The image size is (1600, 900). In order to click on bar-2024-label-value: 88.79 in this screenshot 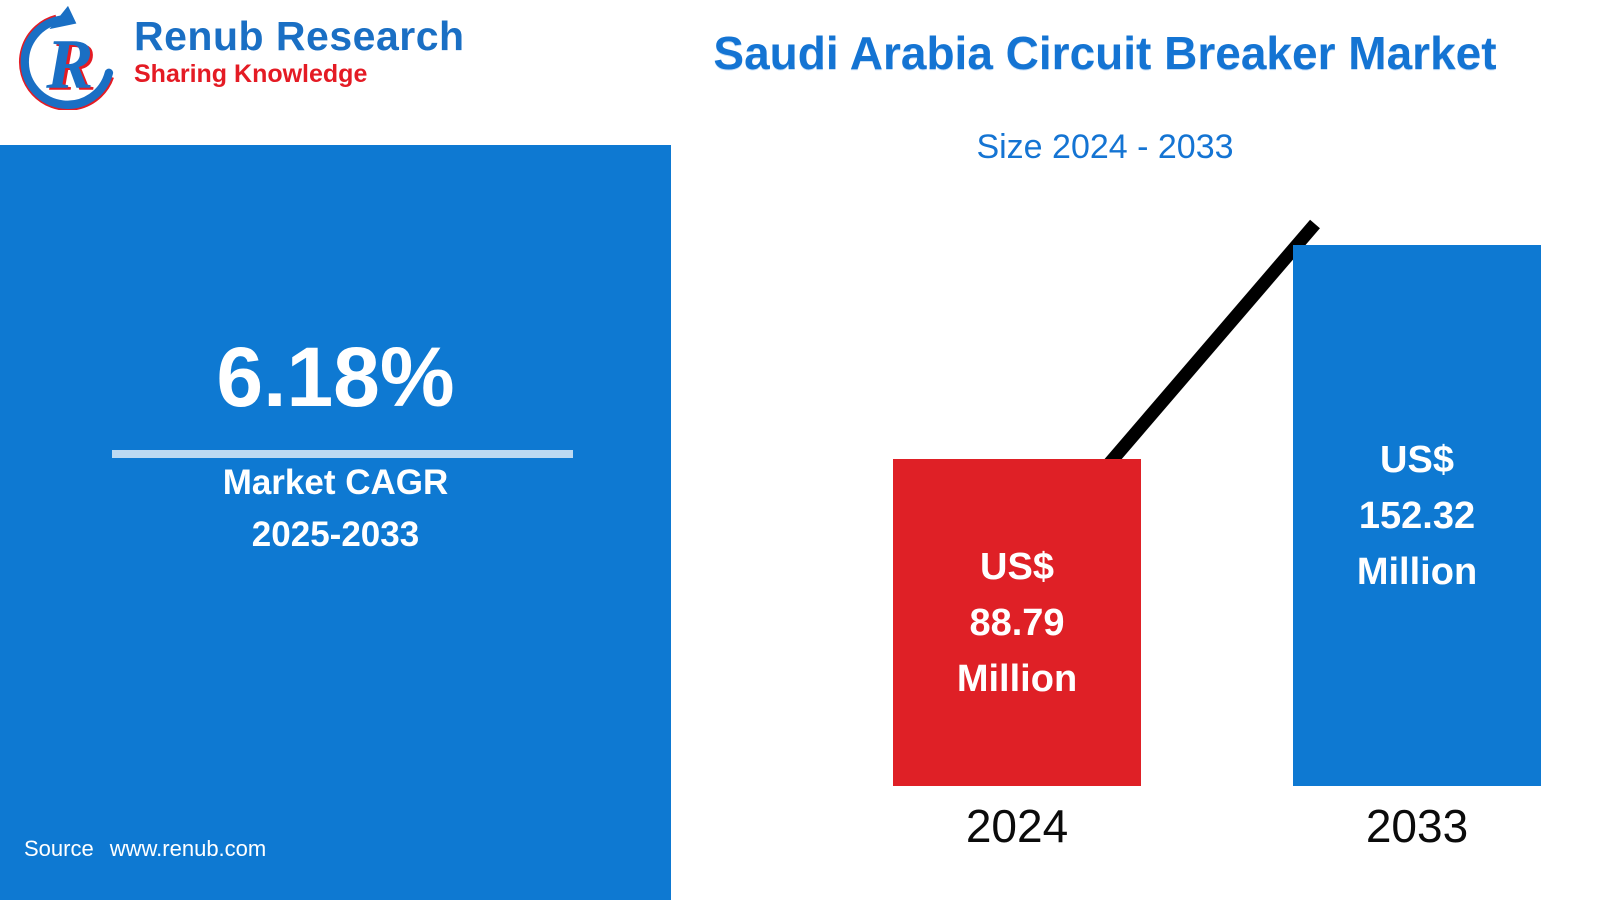, I will do `click(1017, 622)`.